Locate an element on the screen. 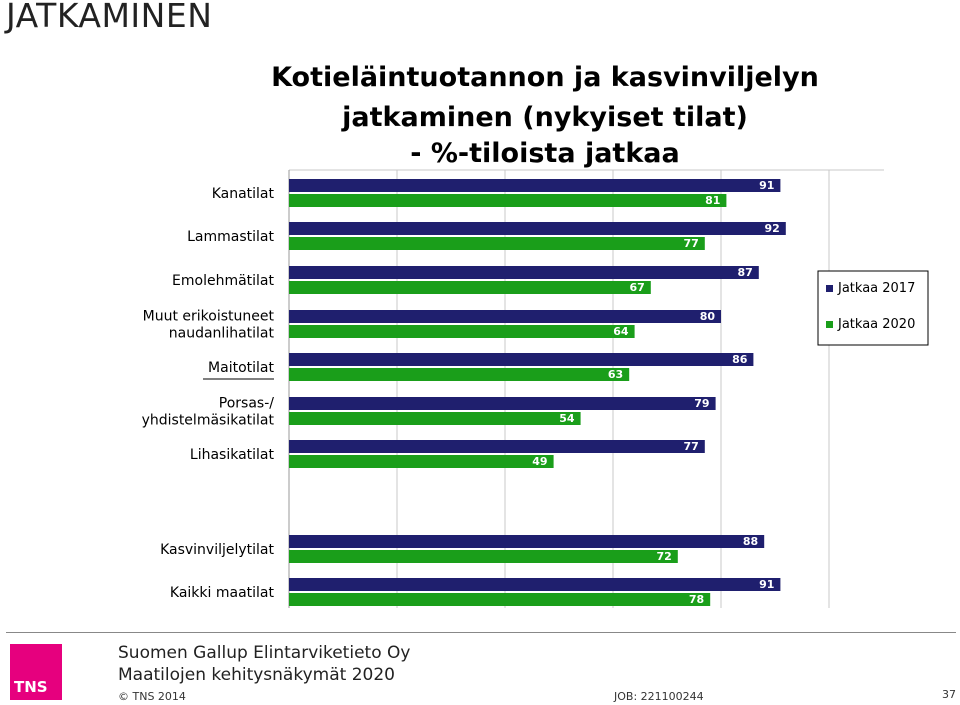  category-label: Porsas-/ is located at coordinates (246, 404).